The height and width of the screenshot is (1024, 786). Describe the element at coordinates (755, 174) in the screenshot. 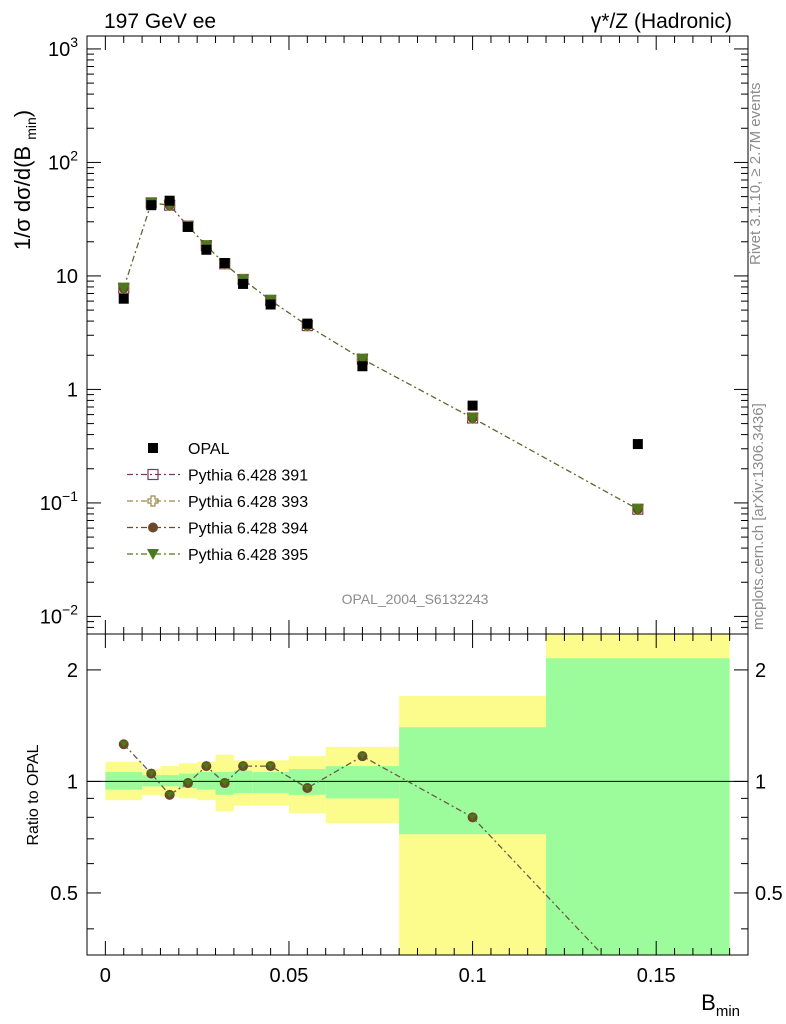

I see `rivet-label: Rivet 3.1.10, ≥ 2.7M events` at that location.